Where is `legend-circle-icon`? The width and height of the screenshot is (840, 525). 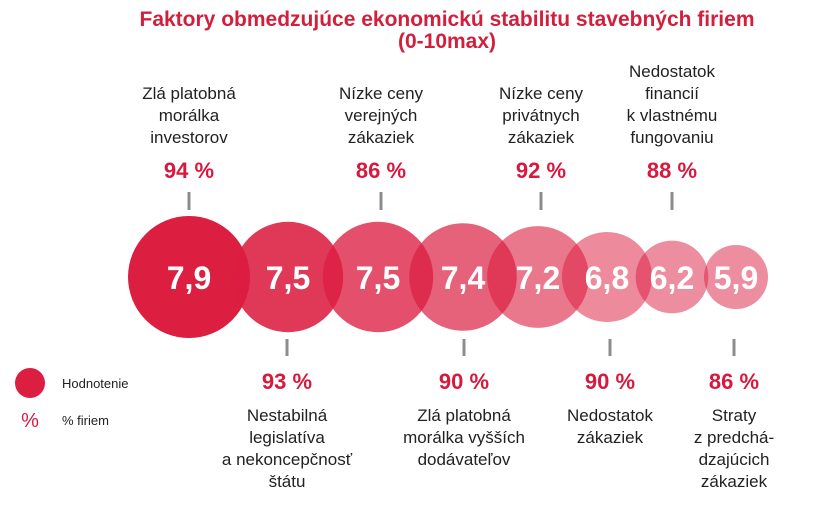 legend-circle-icon is located at coordinates (30, 383).